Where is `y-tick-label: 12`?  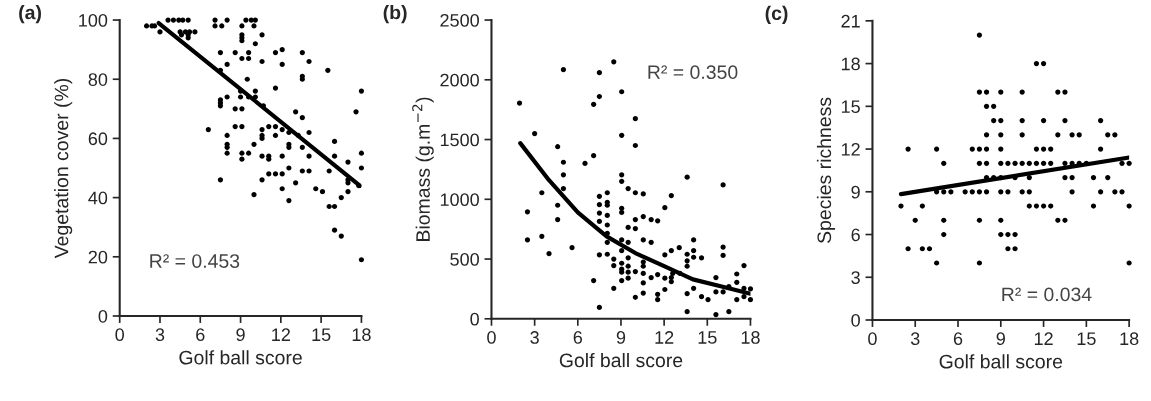 y-tick-label: 12 is located at coordinates (850, 149).